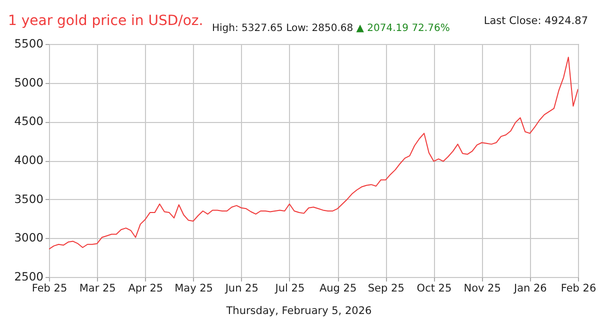  I want to click on x-tick-label: Feb 26, so click(578, 288).